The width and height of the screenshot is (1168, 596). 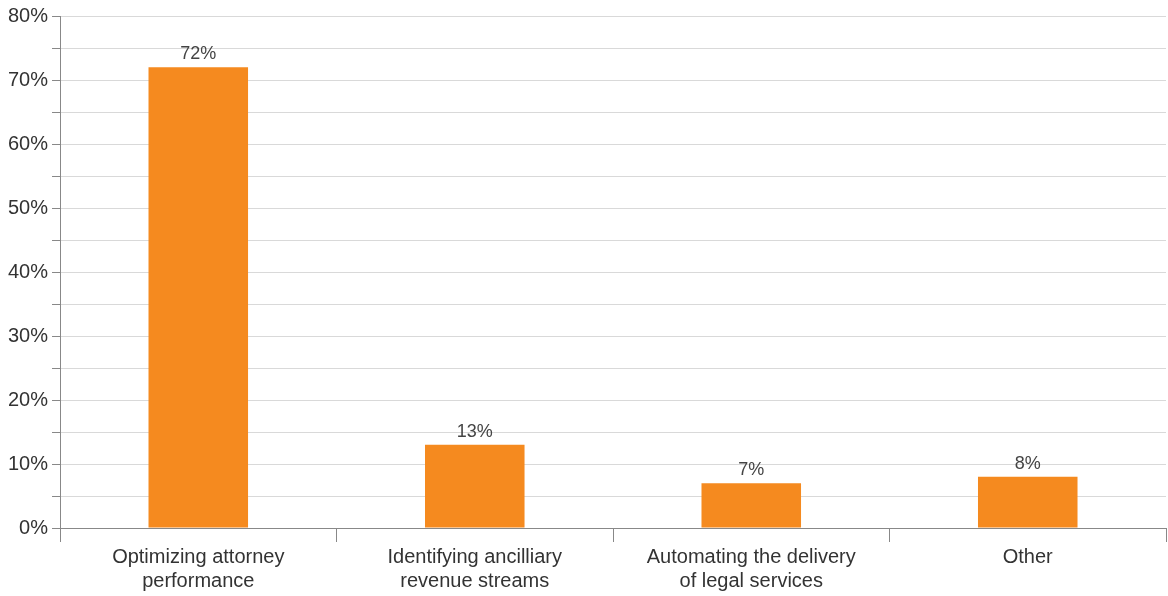 I want to click on data-label: 7%, so click(x=751, y=469).